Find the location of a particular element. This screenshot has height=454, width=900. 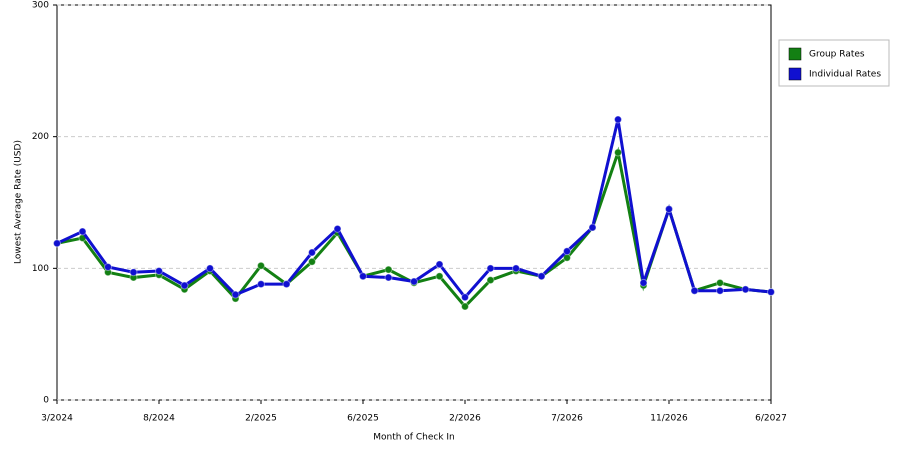

y-tick-label: 200 is located at coordinates (40, 137).